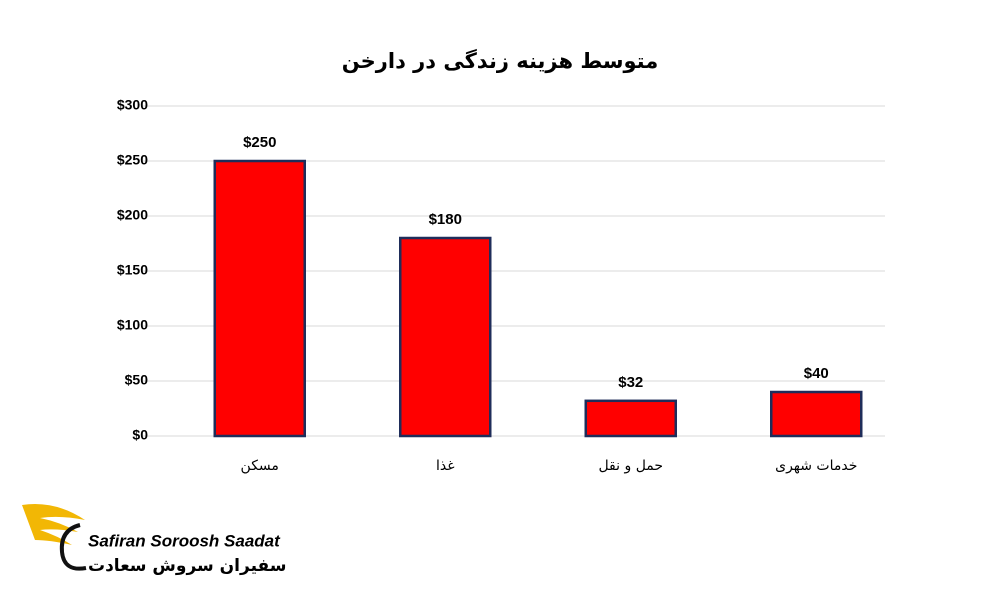  I want to click on logo-wing, so click(53, 524).